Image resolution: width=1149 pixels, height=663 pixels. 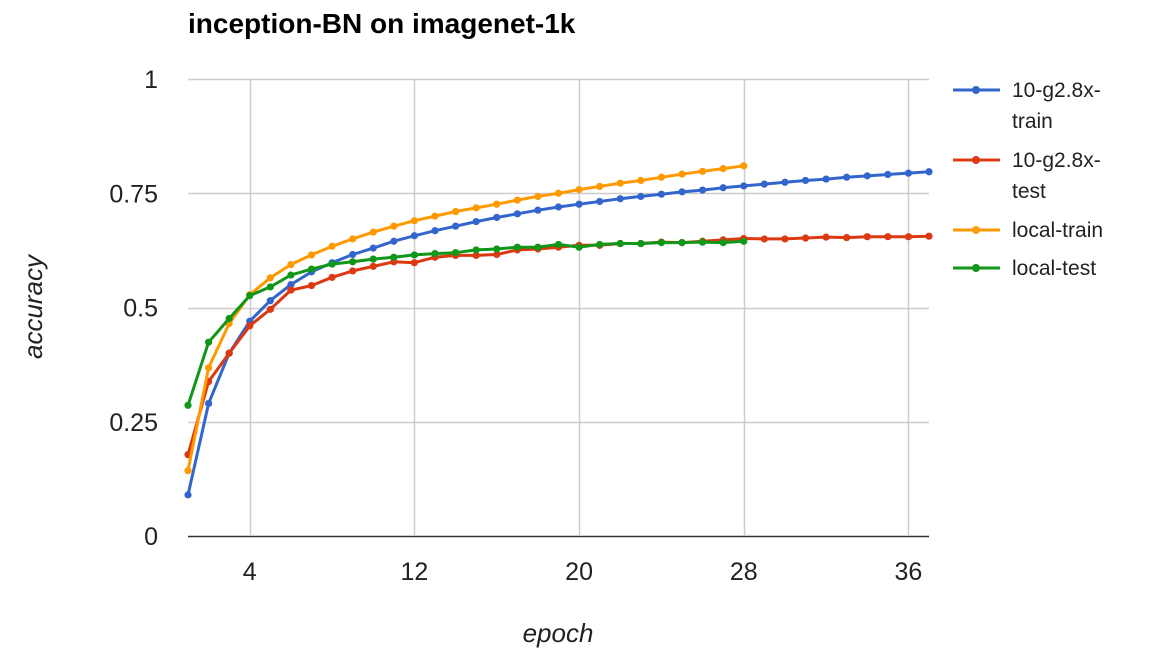 I want to click on x-tick-label: 28, so click(x=744, y=572).